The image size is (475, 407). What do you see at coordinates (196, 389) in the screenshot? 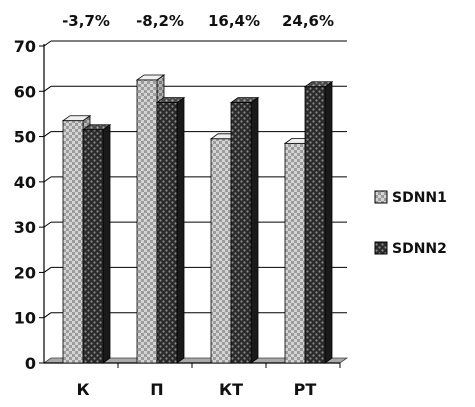
I see `x-tick-labels: К П КТ РТ` at bounding box center [196, 389].